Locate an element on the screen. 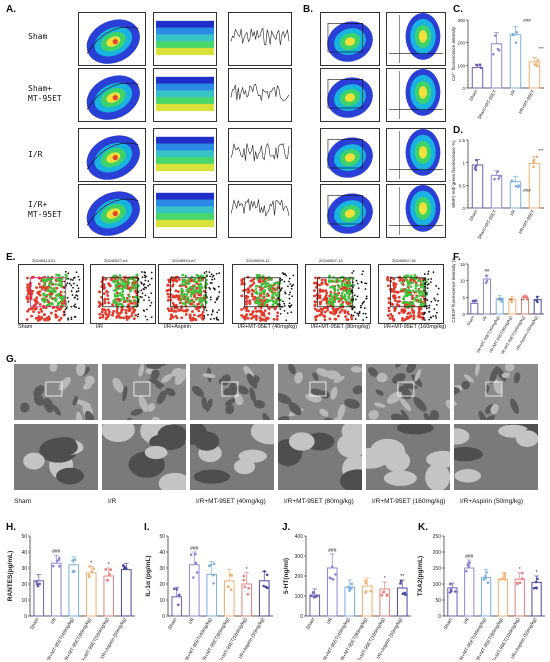 The height and width of the screenshot is (662, 550). chartK-ytick-label-3: 150 is located at coordinates (437, 569).